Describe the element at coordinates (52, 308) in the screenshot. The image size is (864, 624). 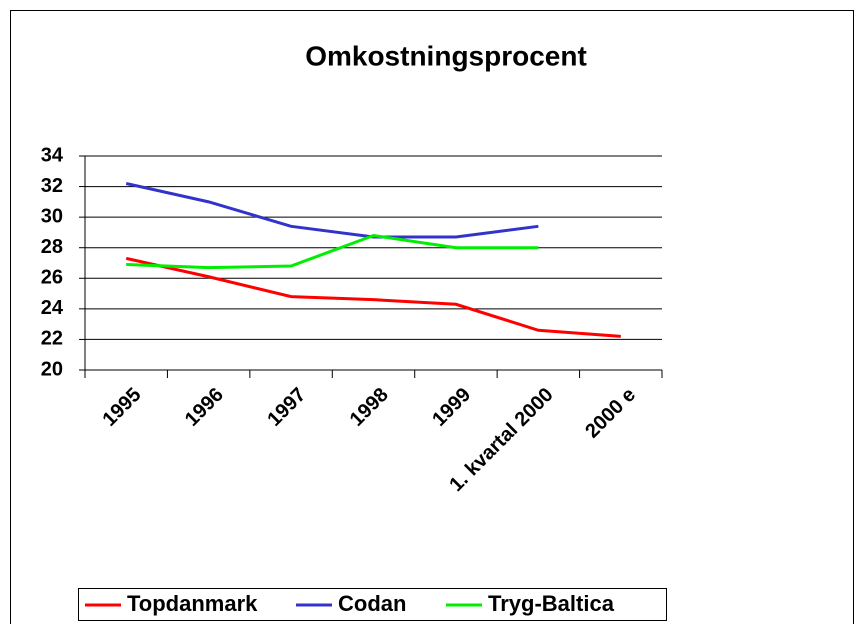
I see `y-tick-label: 24` at that location.